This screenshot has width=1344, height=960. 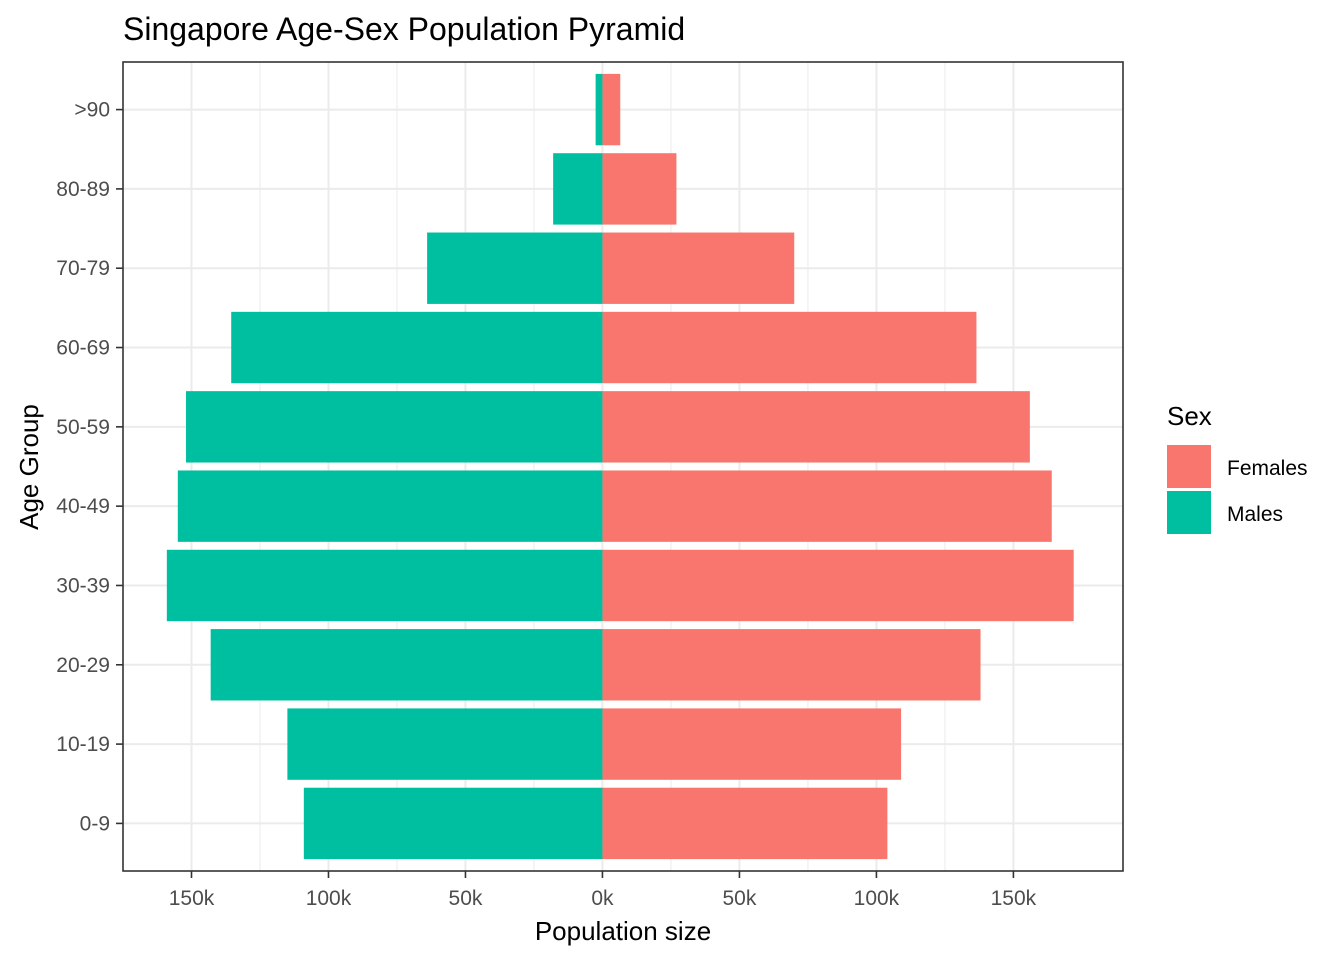 What do you see at coordinates (29, 467) in the screenshot?
I see `y-axis-title: Age Group` at bounding box center [29, 467].